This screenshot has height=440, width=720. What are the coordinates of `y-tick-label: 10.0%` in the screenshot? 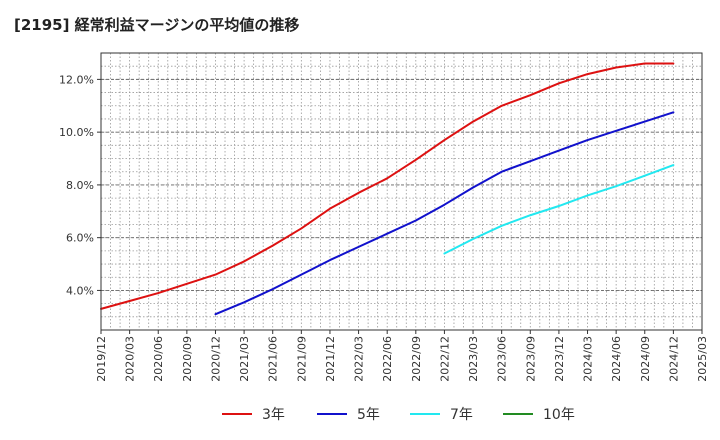 It's located at (76, 132).